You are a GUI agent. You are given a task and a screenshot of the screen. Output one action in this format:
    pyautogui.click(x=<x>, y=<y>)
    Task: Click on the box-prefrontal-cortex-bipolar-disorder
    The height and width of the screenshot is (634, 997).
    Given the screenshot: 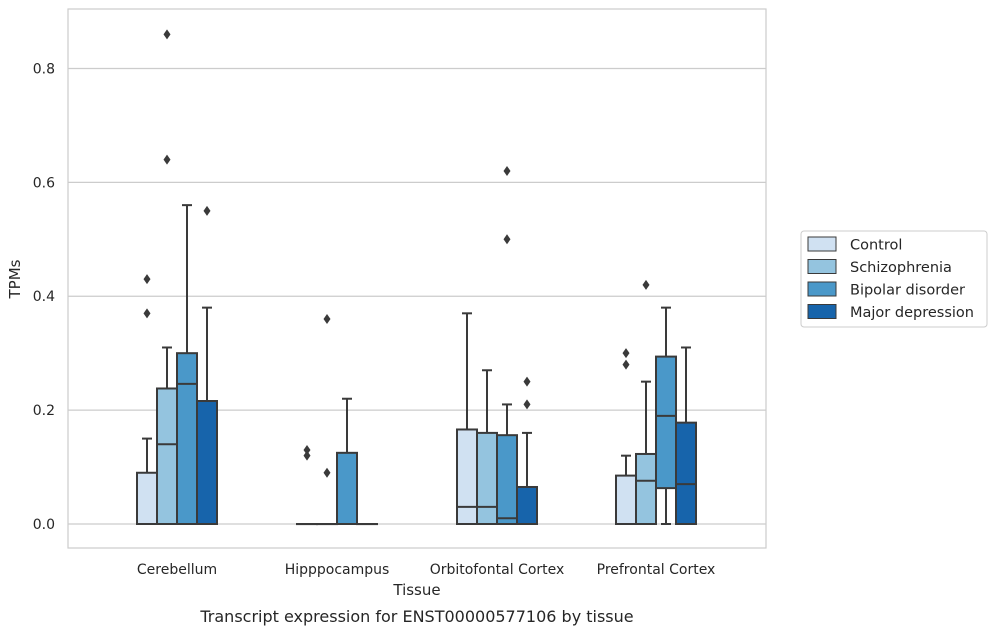 What is the action you would take?
    pyautogui.click(x=666, y=415)
    